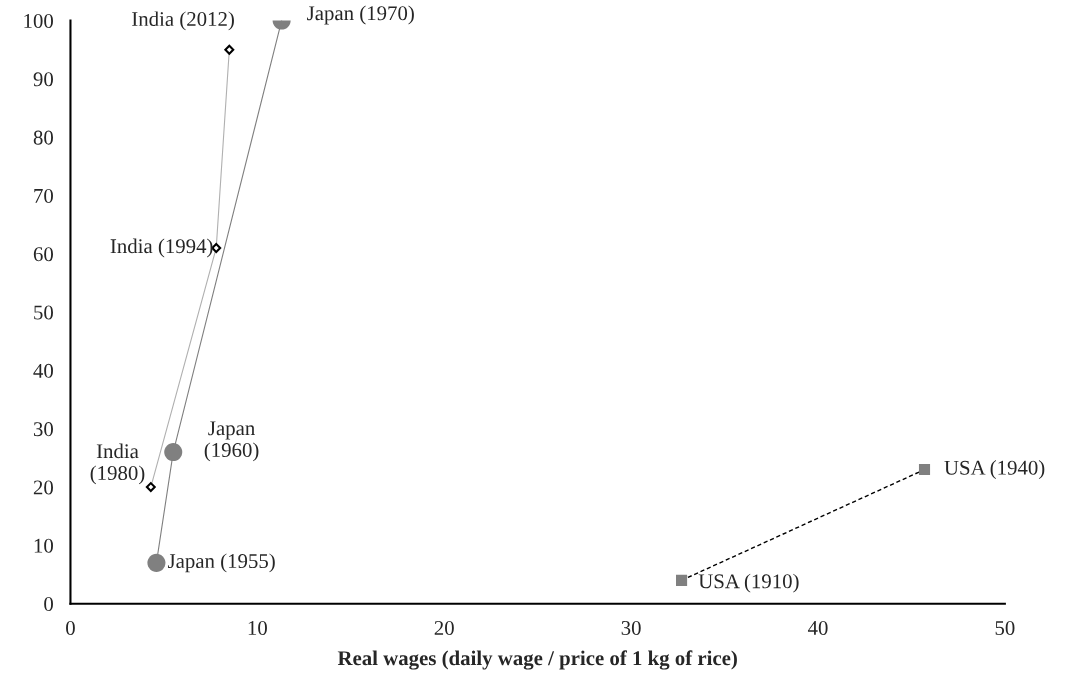 The height and width of the screenshot is (686, 1084). I want to click on y-tick-label: 60, so click(43, 254).